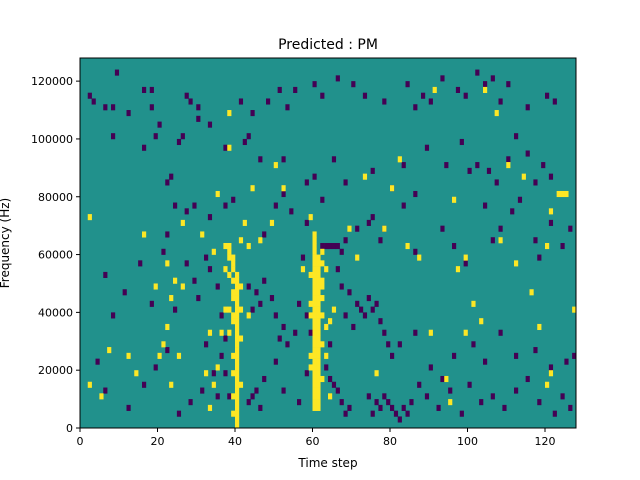  Describe the element at coordinates (55, 255) in the screenshot. I see `y-tick-label: 60000` at that location.